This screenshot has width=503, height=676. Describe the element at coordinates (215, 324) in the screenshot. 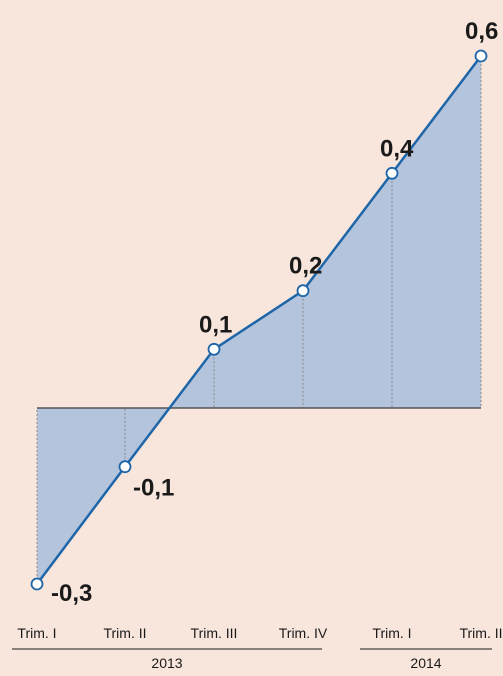

I see `value-label-3: 0,1` at that location.